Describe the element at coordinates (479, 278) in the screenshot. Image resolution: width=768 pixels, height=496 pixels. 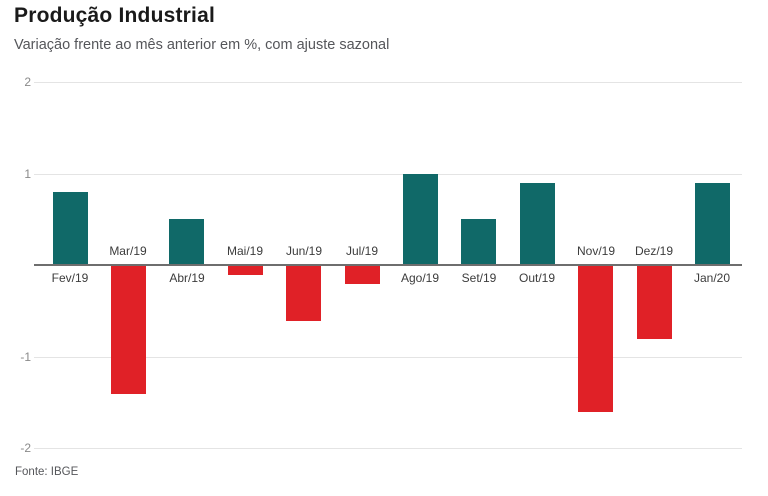
I see `x-category-label-set-19: Set/19` at that location.